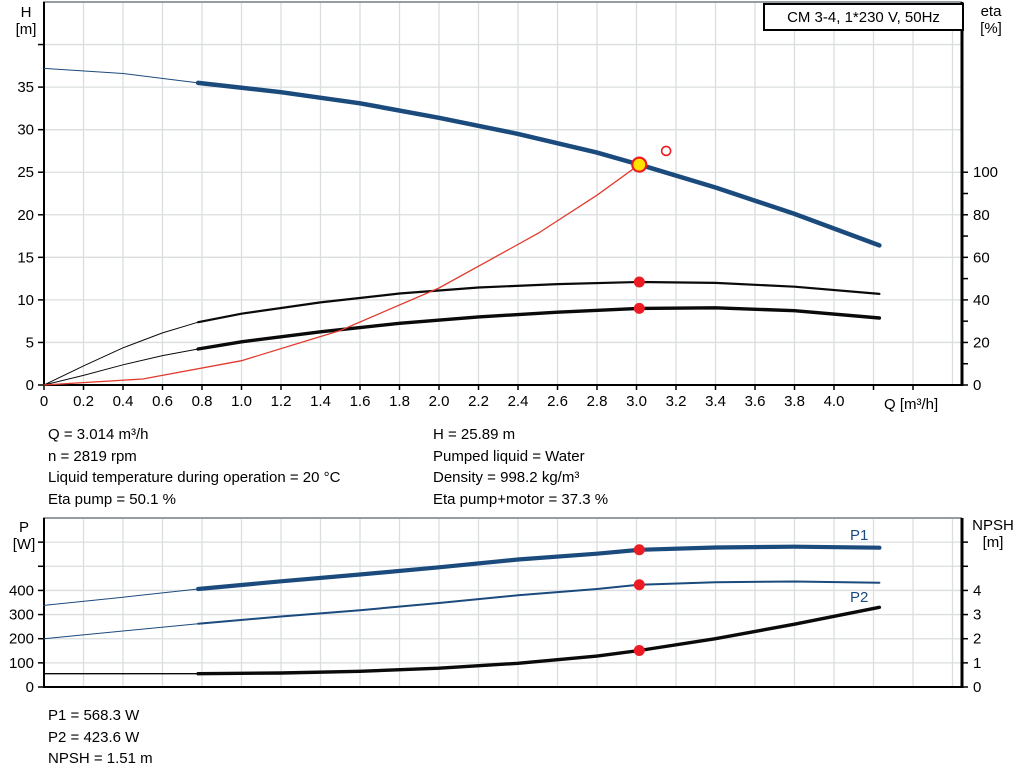 This screenshot has width=1024, height=781. What do you see at coordinates (162, 401) in the screenshot?
I see `tick-label: 0.6` at bounding box center [162, 401].